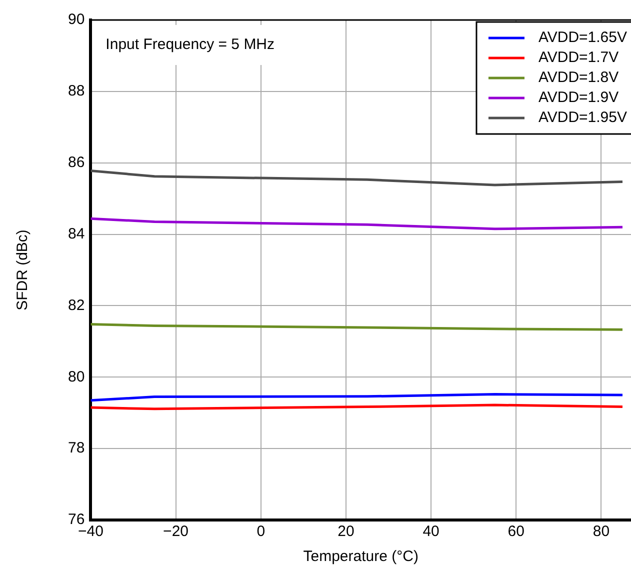 This screenshot has width=631, height=574. Describe the element at coordinates (578, 57) in the screenshot. I see `legend-label: AVDD=1.7V` at that location.